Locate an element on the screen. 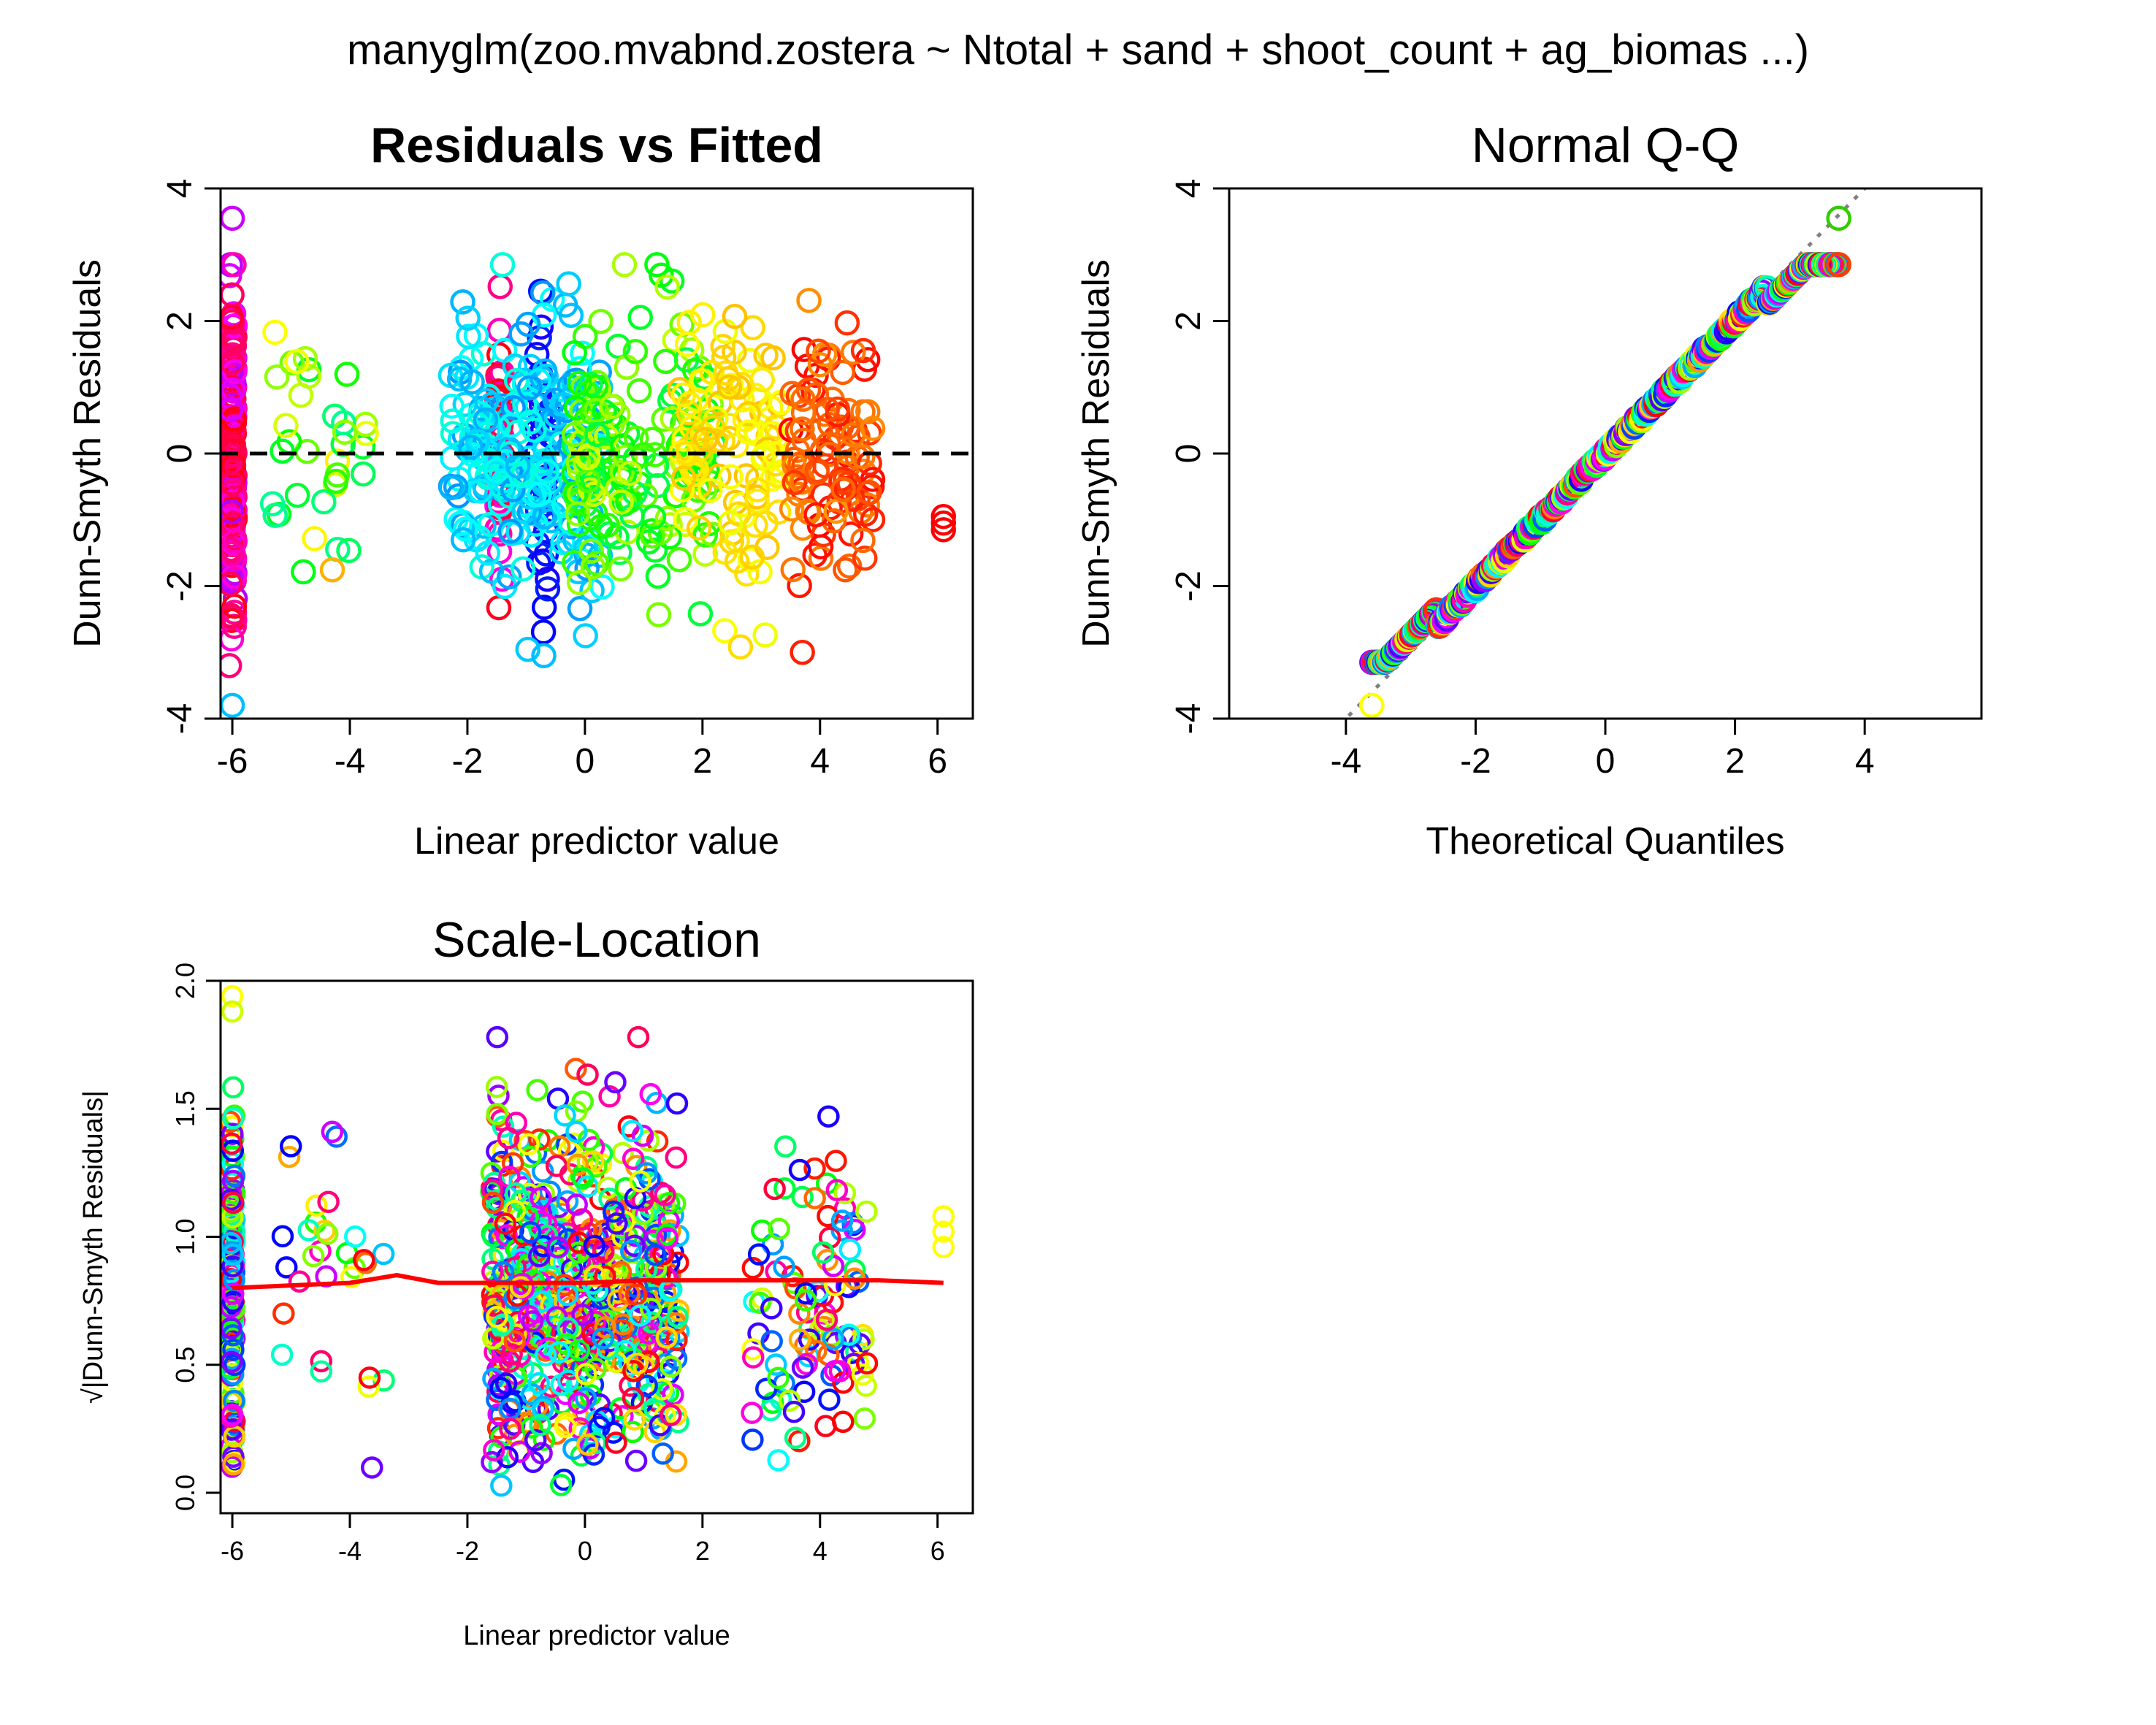  y-tick-label: 1.5 is located at coordinates (185, 1108).